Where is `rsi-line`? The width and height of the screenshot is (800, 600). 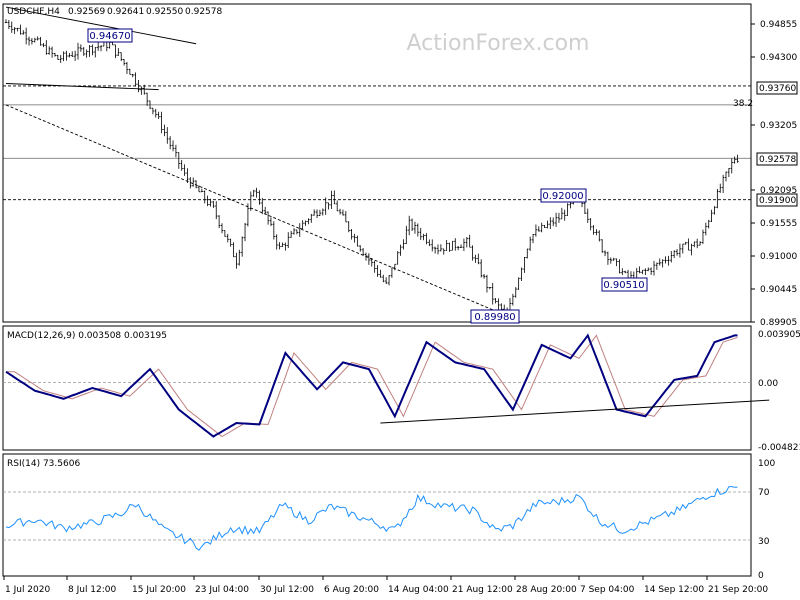
rsi-line is located at coordinates (371, 518).